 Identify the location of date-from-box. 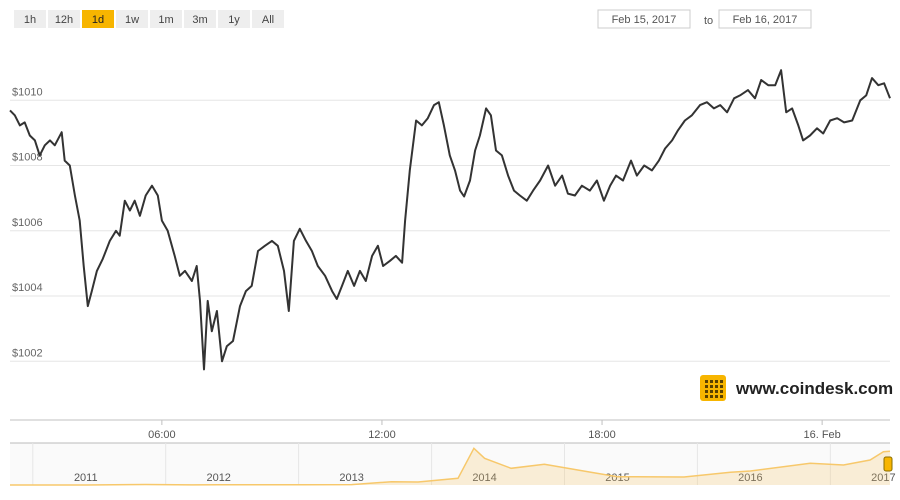
(644, 19).